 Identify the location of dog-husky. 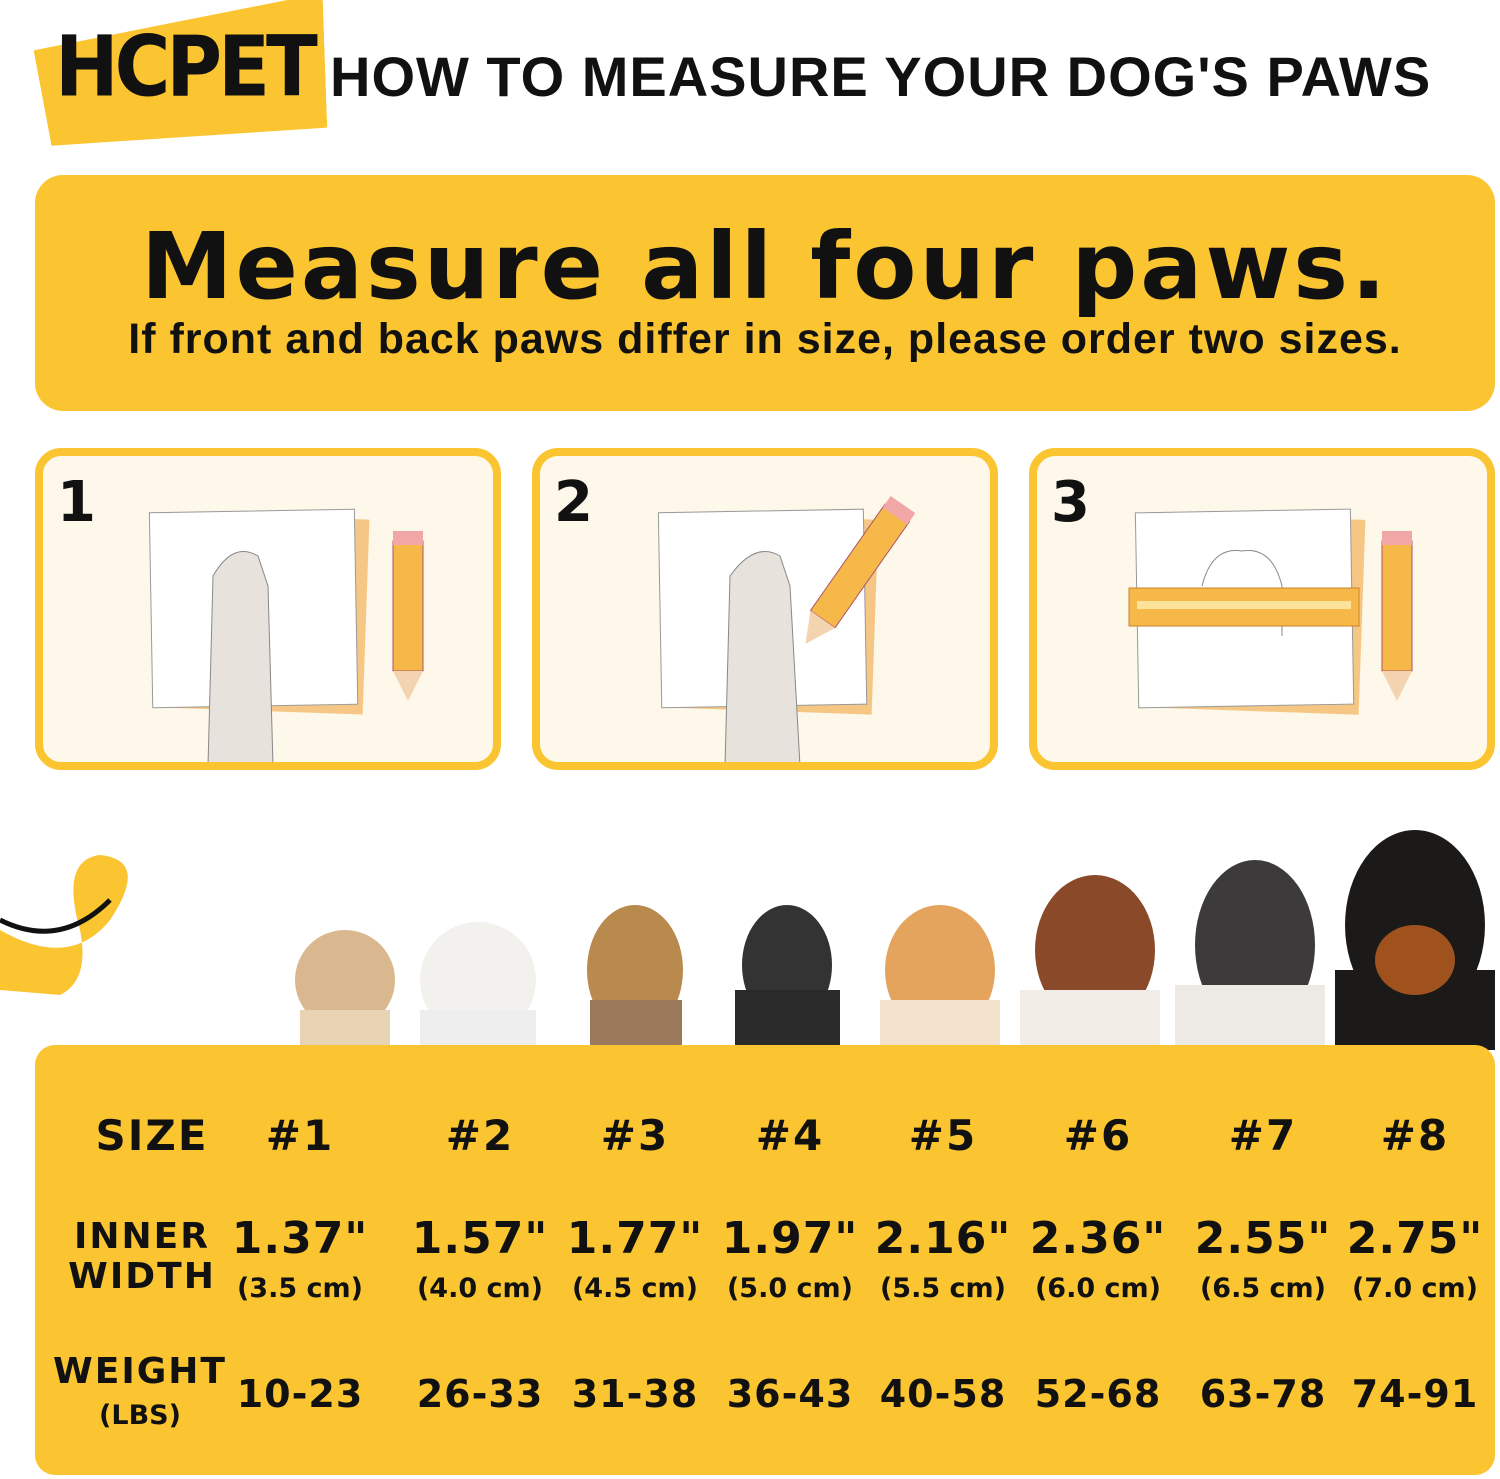
(1250, 955).